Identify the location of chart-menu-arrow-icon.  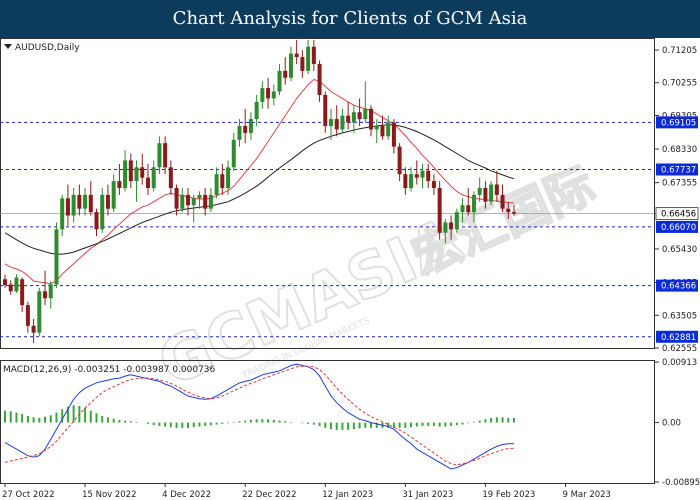
(8, 46).